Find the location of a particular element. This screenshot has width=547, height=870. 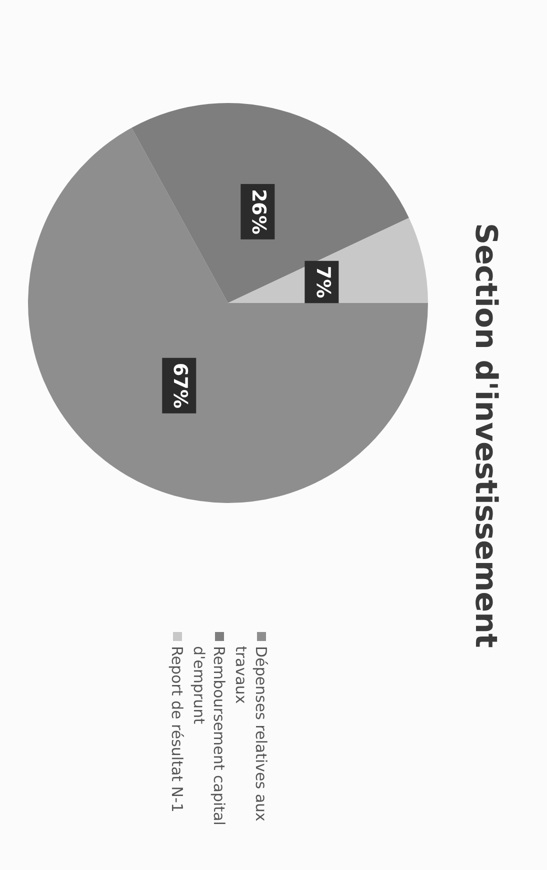

data-label: 26% is located at coordinates (259, 211).